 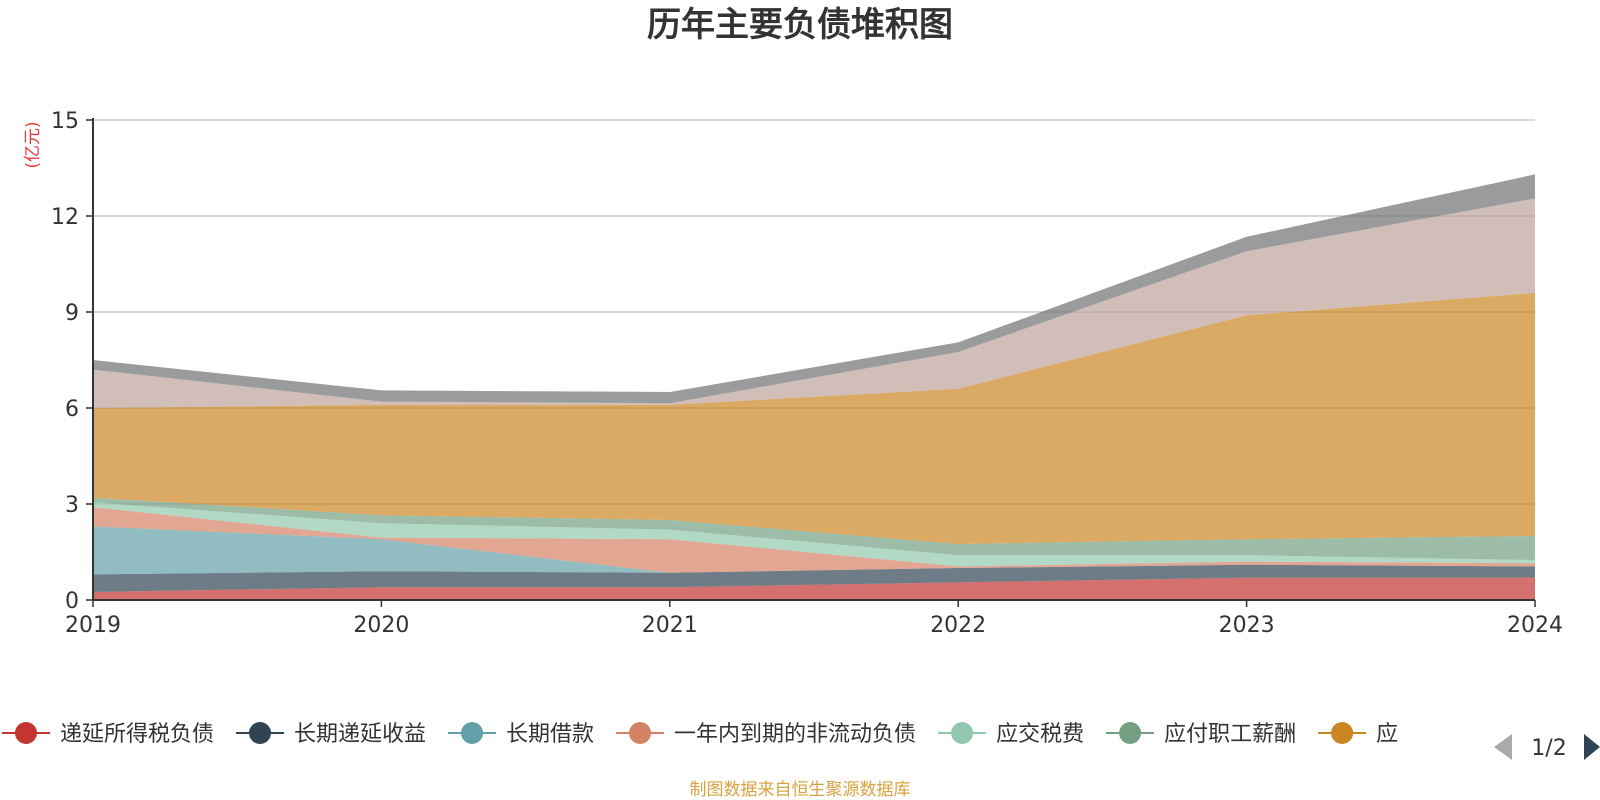 What do you see at coordinates (1535, 625) in the screenshot?
I see `x-tick-label: 2024` at bounding box center [1535, 625].